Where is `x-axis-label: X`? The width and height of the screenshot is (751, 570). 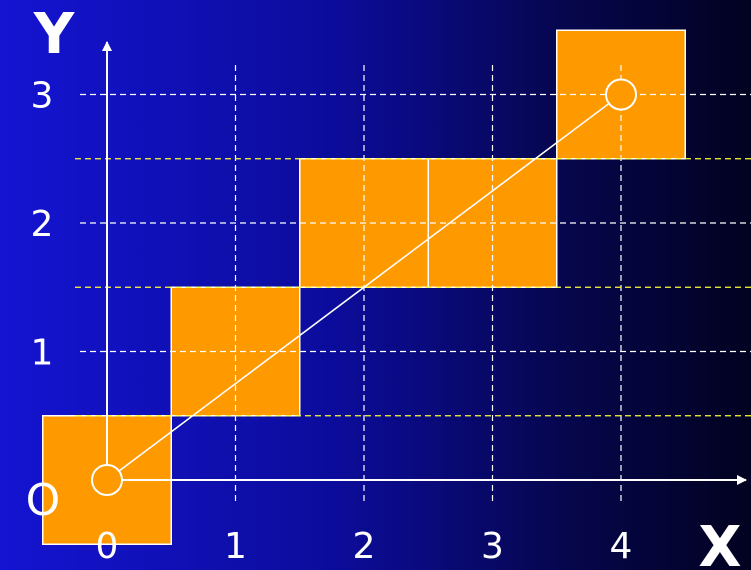
x-axis-label: X is located at coordinates (719, 542).